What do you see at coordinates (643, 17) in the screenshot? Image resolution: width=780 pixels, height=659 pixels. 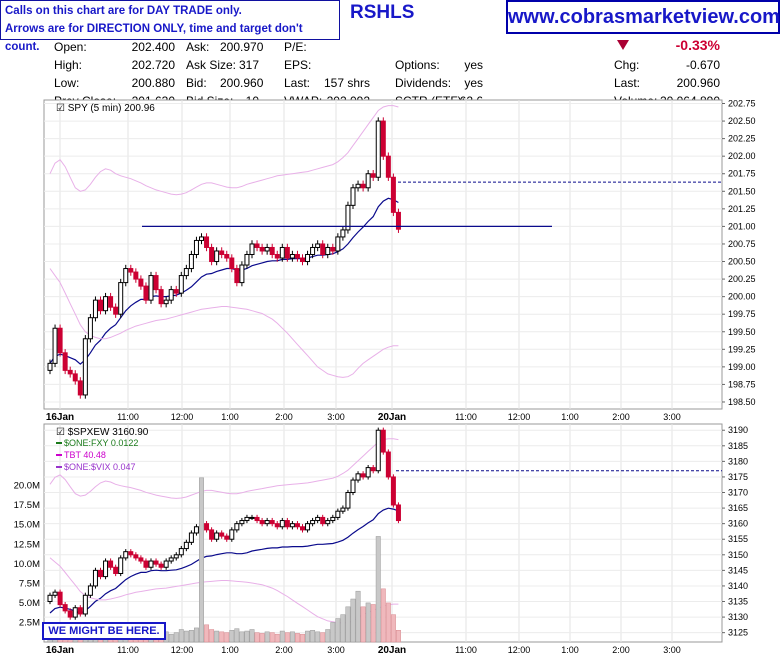 I see `site-banner: www.cobrasmarketview.com` at bounding box center [643, 17].